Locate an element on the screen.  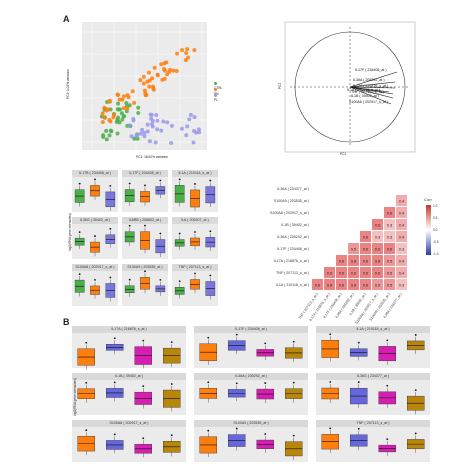
heatmap-legend-tick: 0.5 is located at coordinates (435, 218).